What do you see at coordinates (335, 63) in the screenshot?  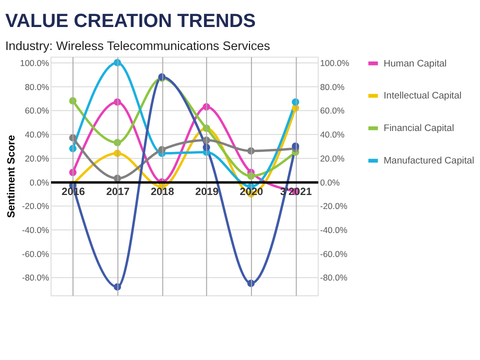 I see `y2-tick-label: 100.0%` at bounding box center [335, 63].